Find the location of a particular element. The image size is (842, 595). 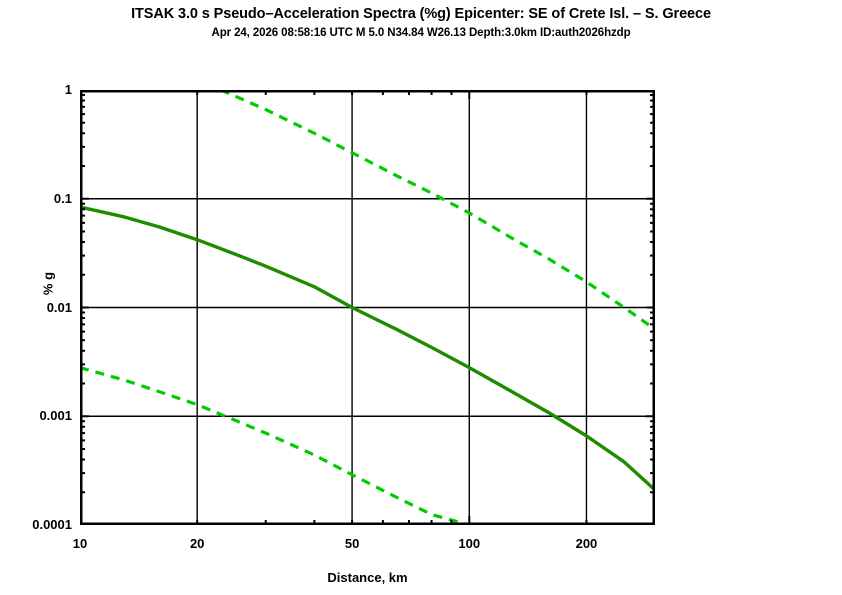

y-tick-label: 0.01 is located at coordinates (59, 307).